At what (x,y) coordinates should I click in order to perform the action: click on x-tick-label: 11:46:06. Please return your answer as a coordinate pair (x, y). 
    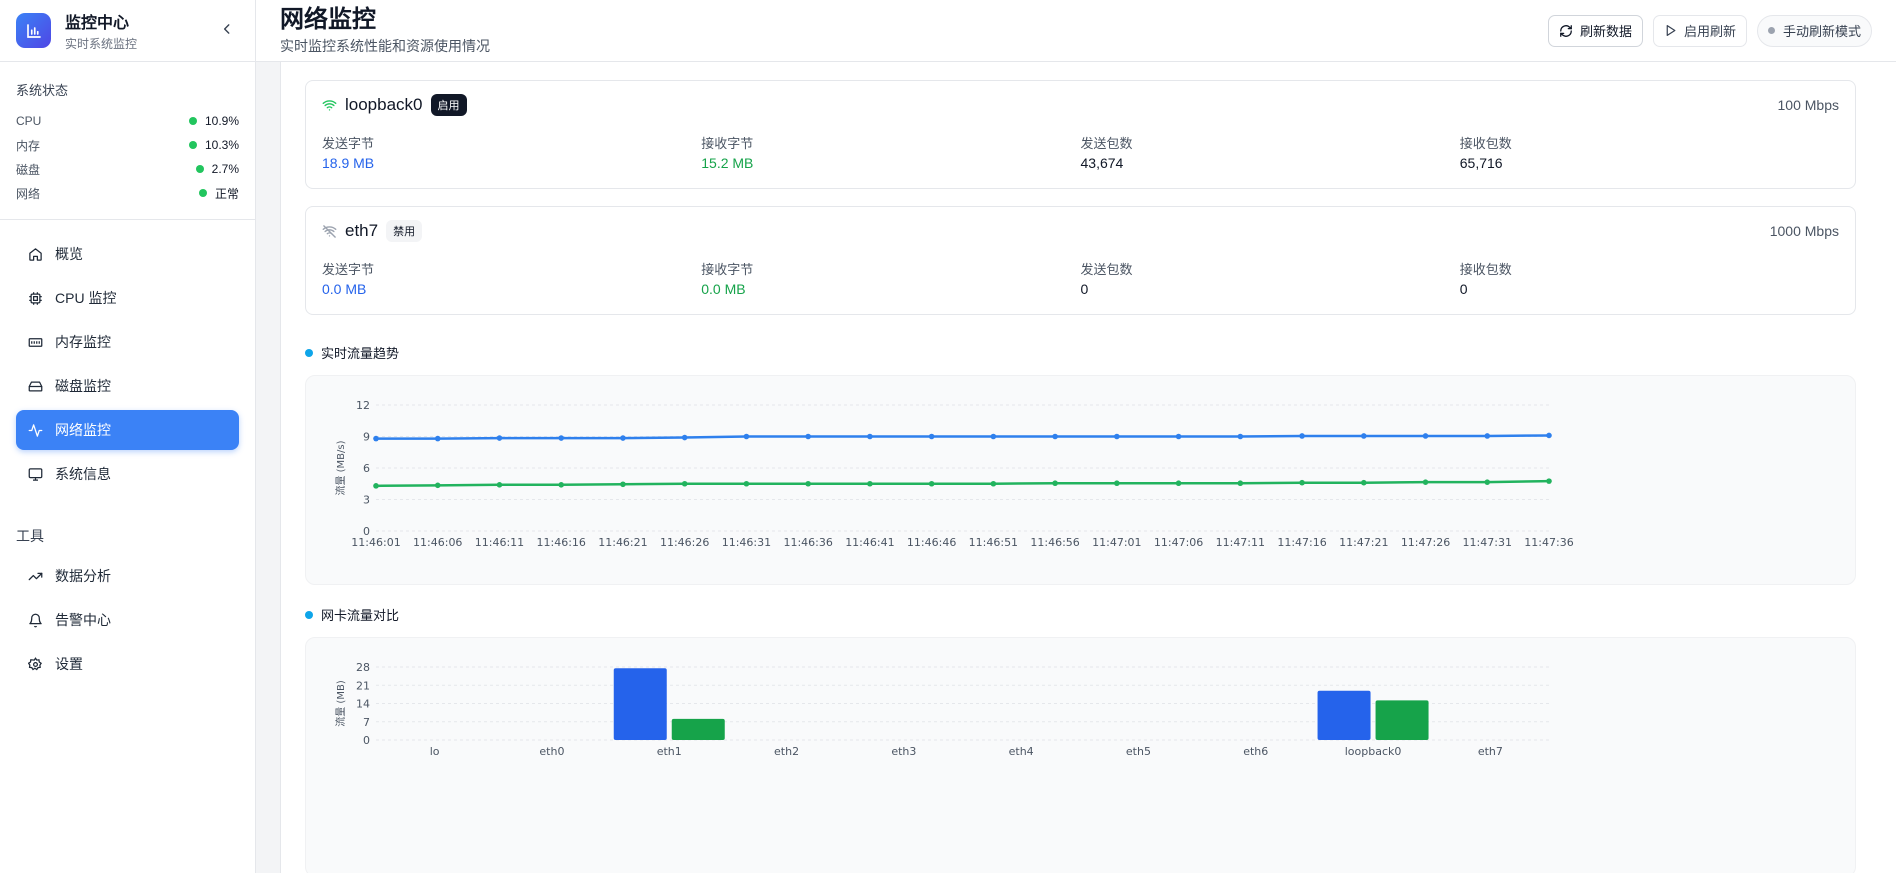
    Looking at the image, I should click on (437, 542).